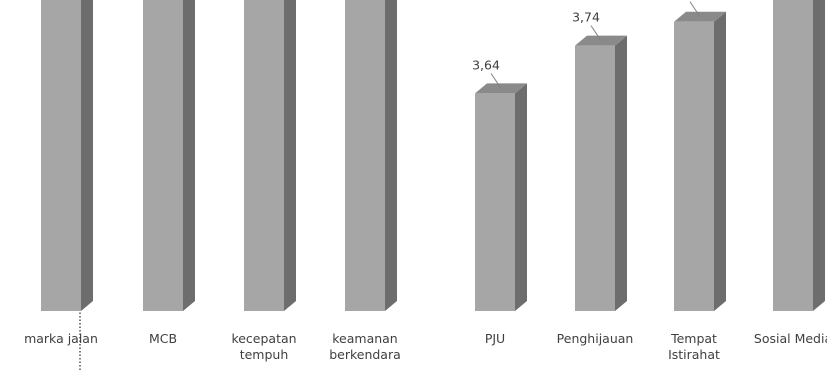  I want to click on category-label: tempuh, so click(264, 354).